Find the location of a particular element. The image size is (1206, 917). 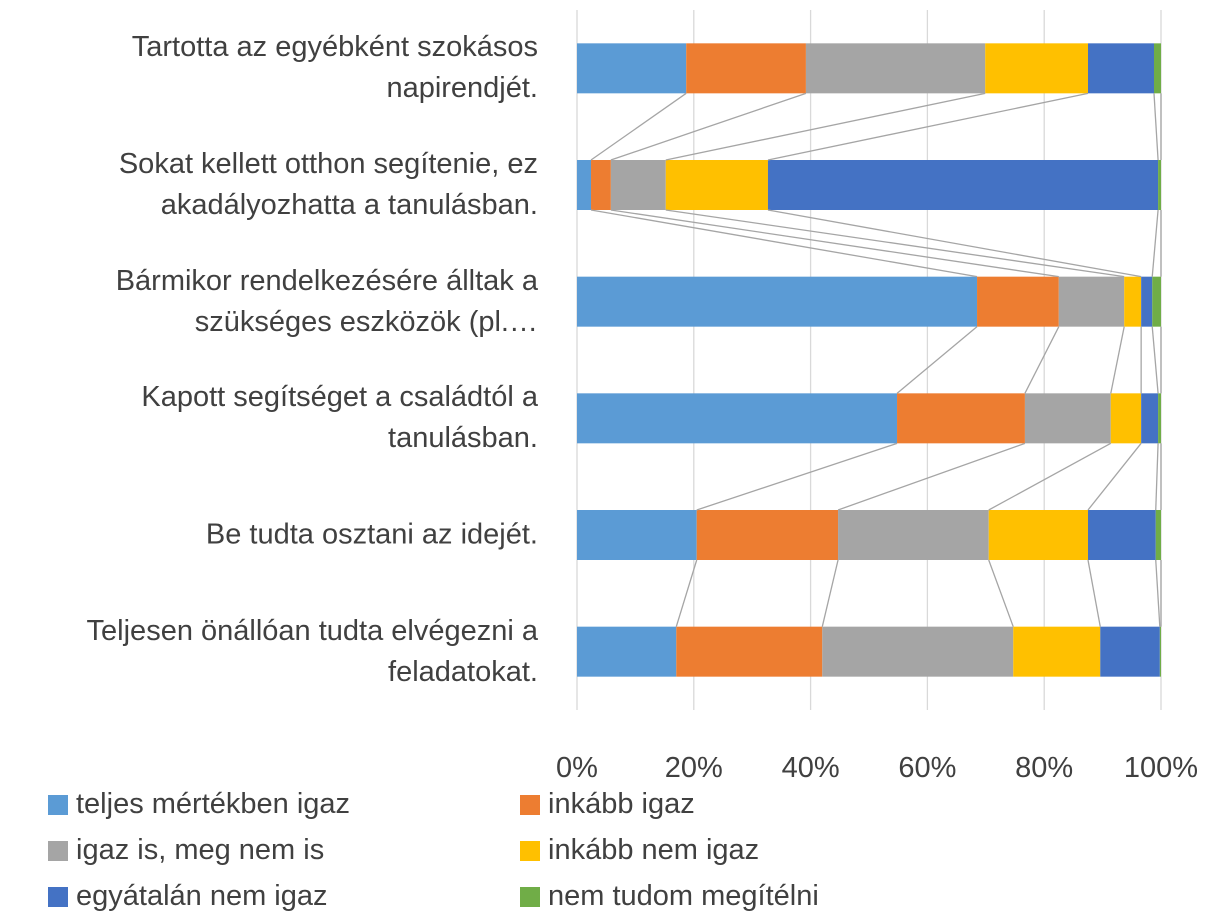

legend-item: igaz is, meg nem is is located at coordinates (186, 850).